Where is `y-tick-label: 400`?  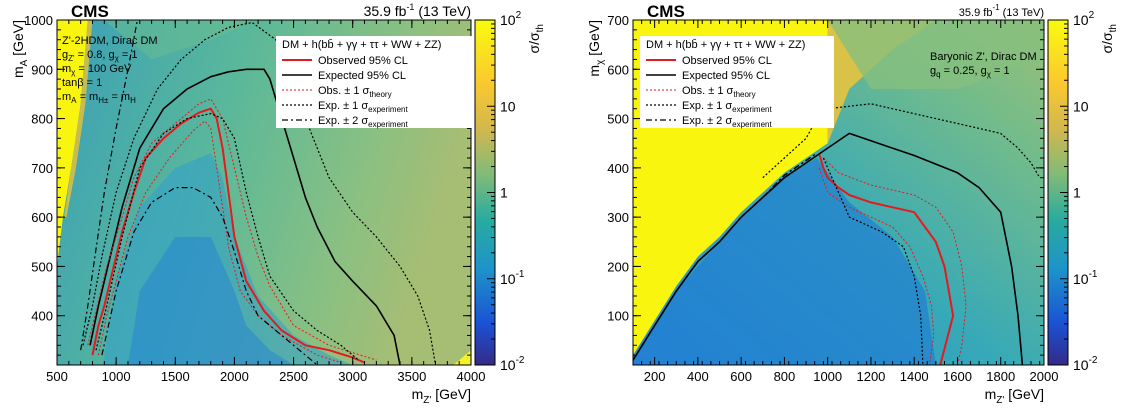 y-tick-label: 400 is located at coordinates (618, 168).